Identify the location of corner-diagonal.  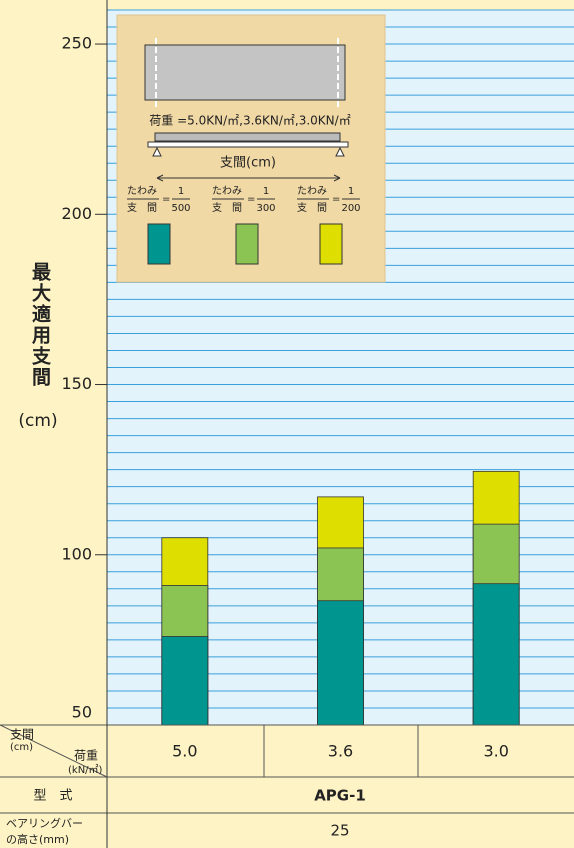
(54, 751).